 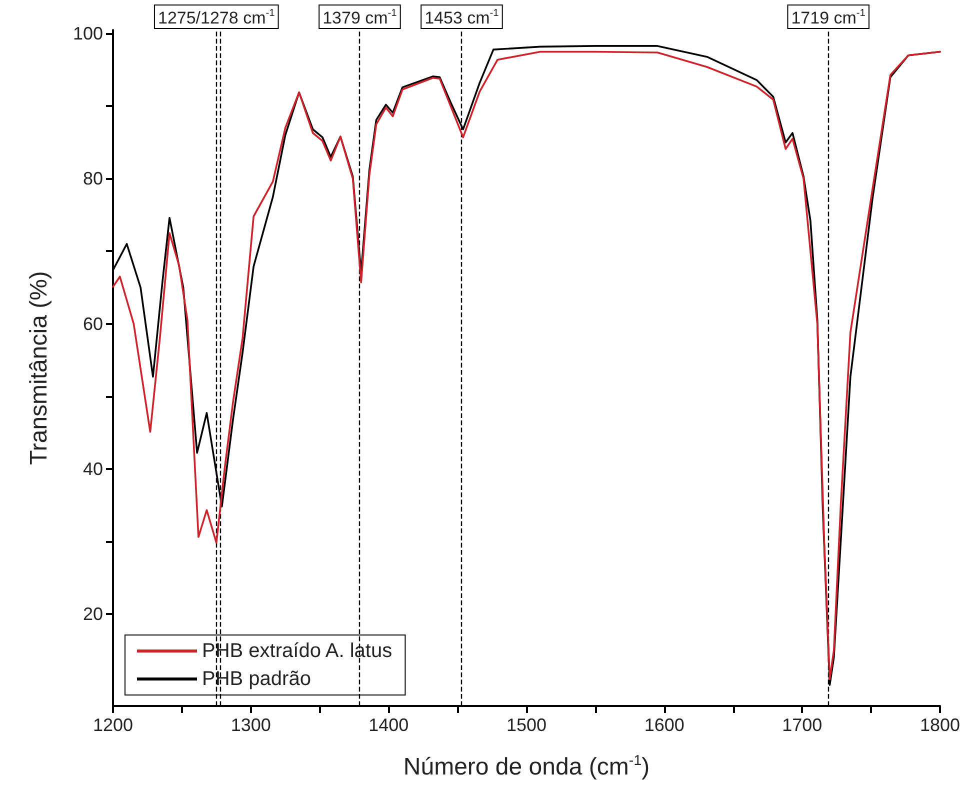 What do you see at coordinates (92, 468) in the screenshot?
I see `y-tick-label: 40` at bounding box center [92, 468].